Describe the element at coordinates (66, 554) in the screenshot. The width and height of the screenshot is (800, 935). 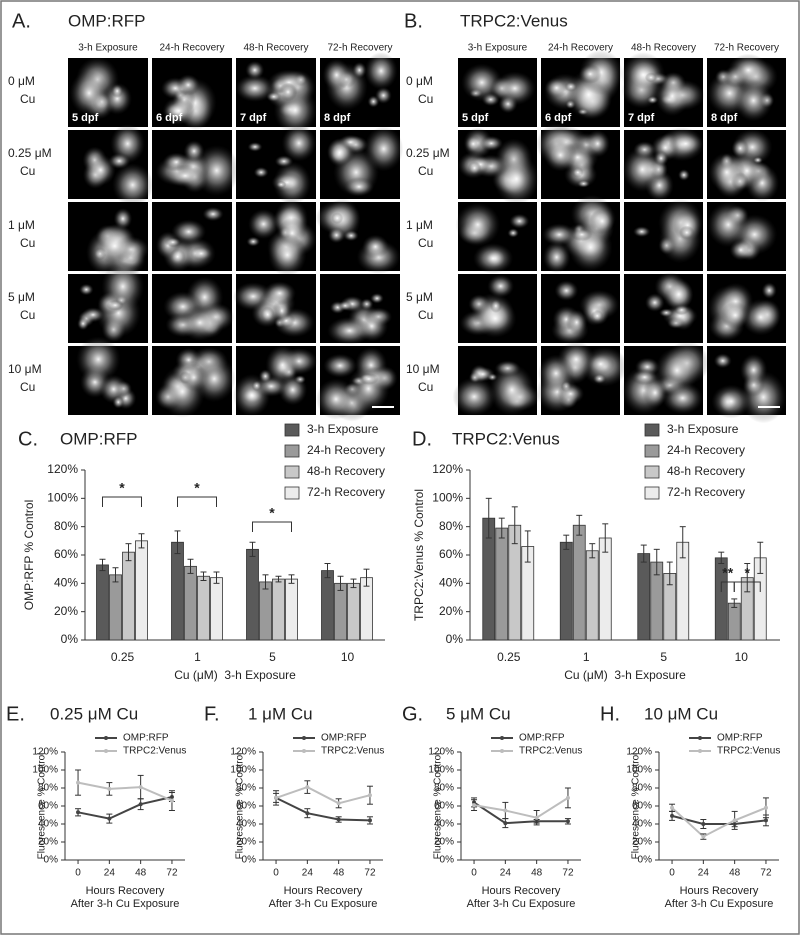
I see `y-tick-label: 60%` at that location.